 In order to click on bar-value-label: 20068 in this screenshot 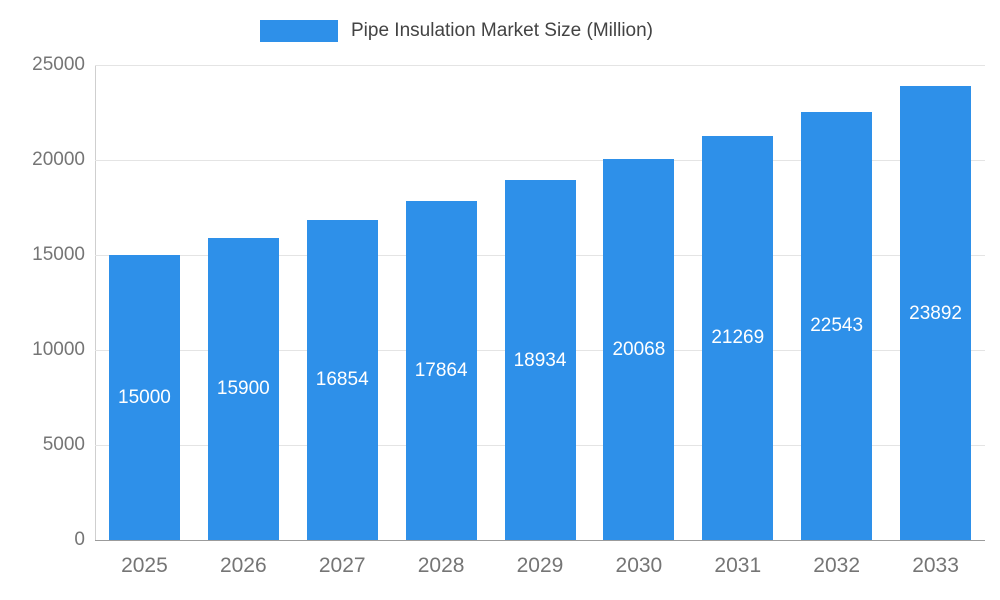, I will do `click(639, 349)`.